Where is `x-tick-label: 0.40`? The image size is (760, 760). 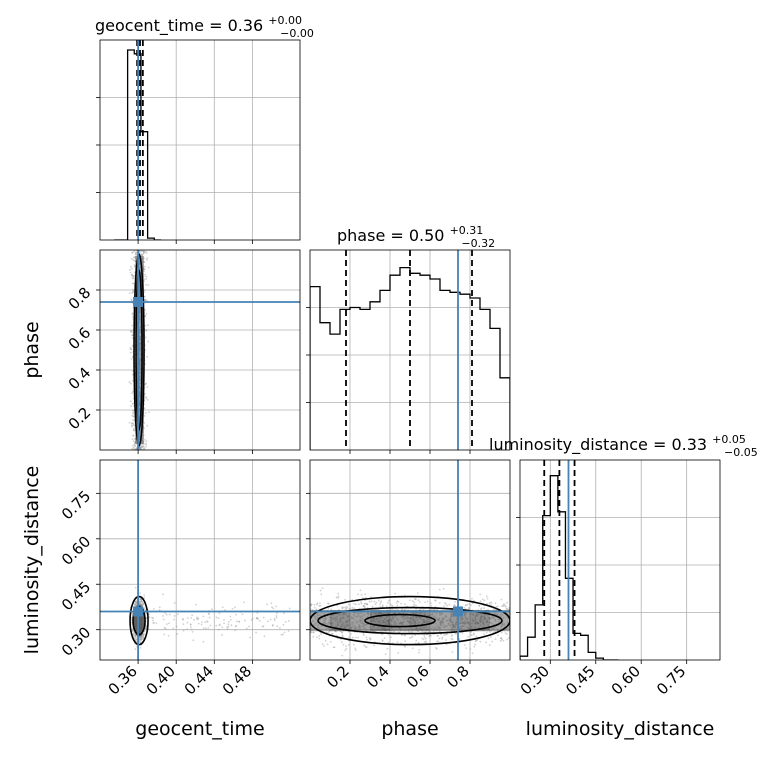
x-tick-label: 0.40 is located at coordinates (161, 680).